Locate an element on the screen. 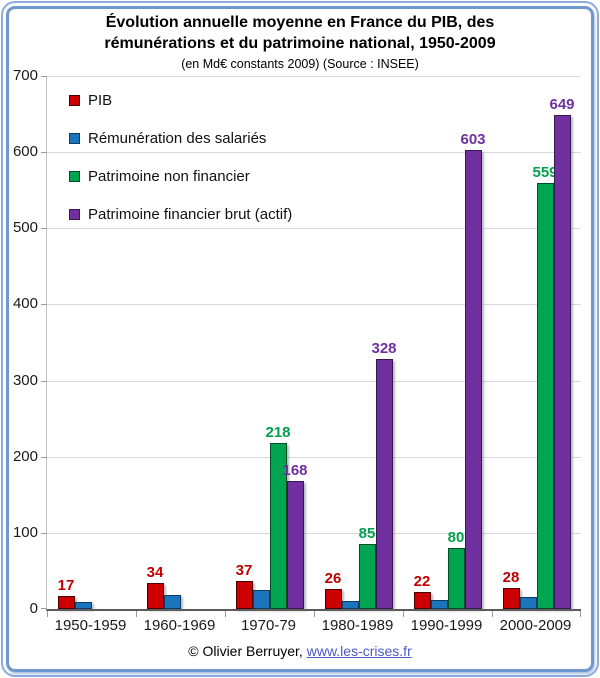  bar: 85 is located at coordinates (367, 567).